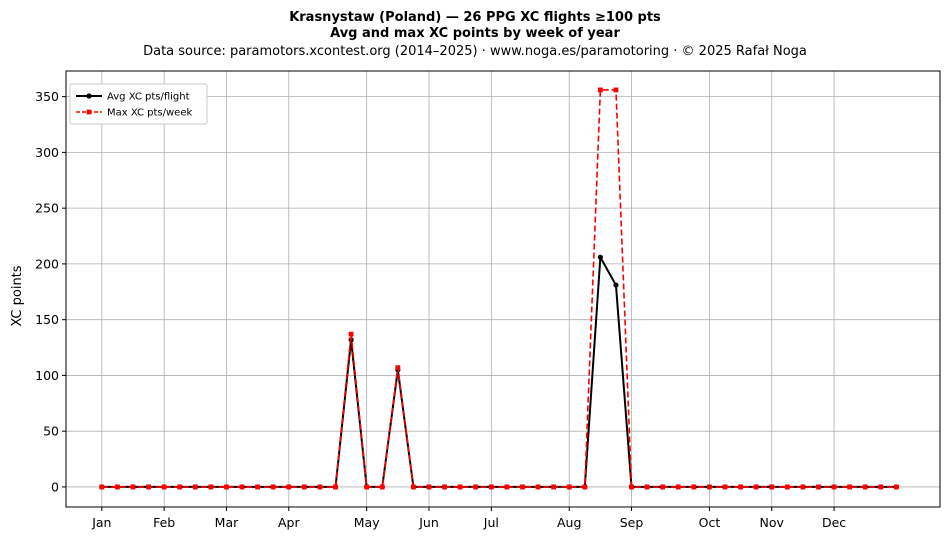 This screenshot has height=539, width=950. What do you see at coordinates (47, 96) in the screenshot?
I see `y-tick-label: 350` at bounding box center [47, 96].